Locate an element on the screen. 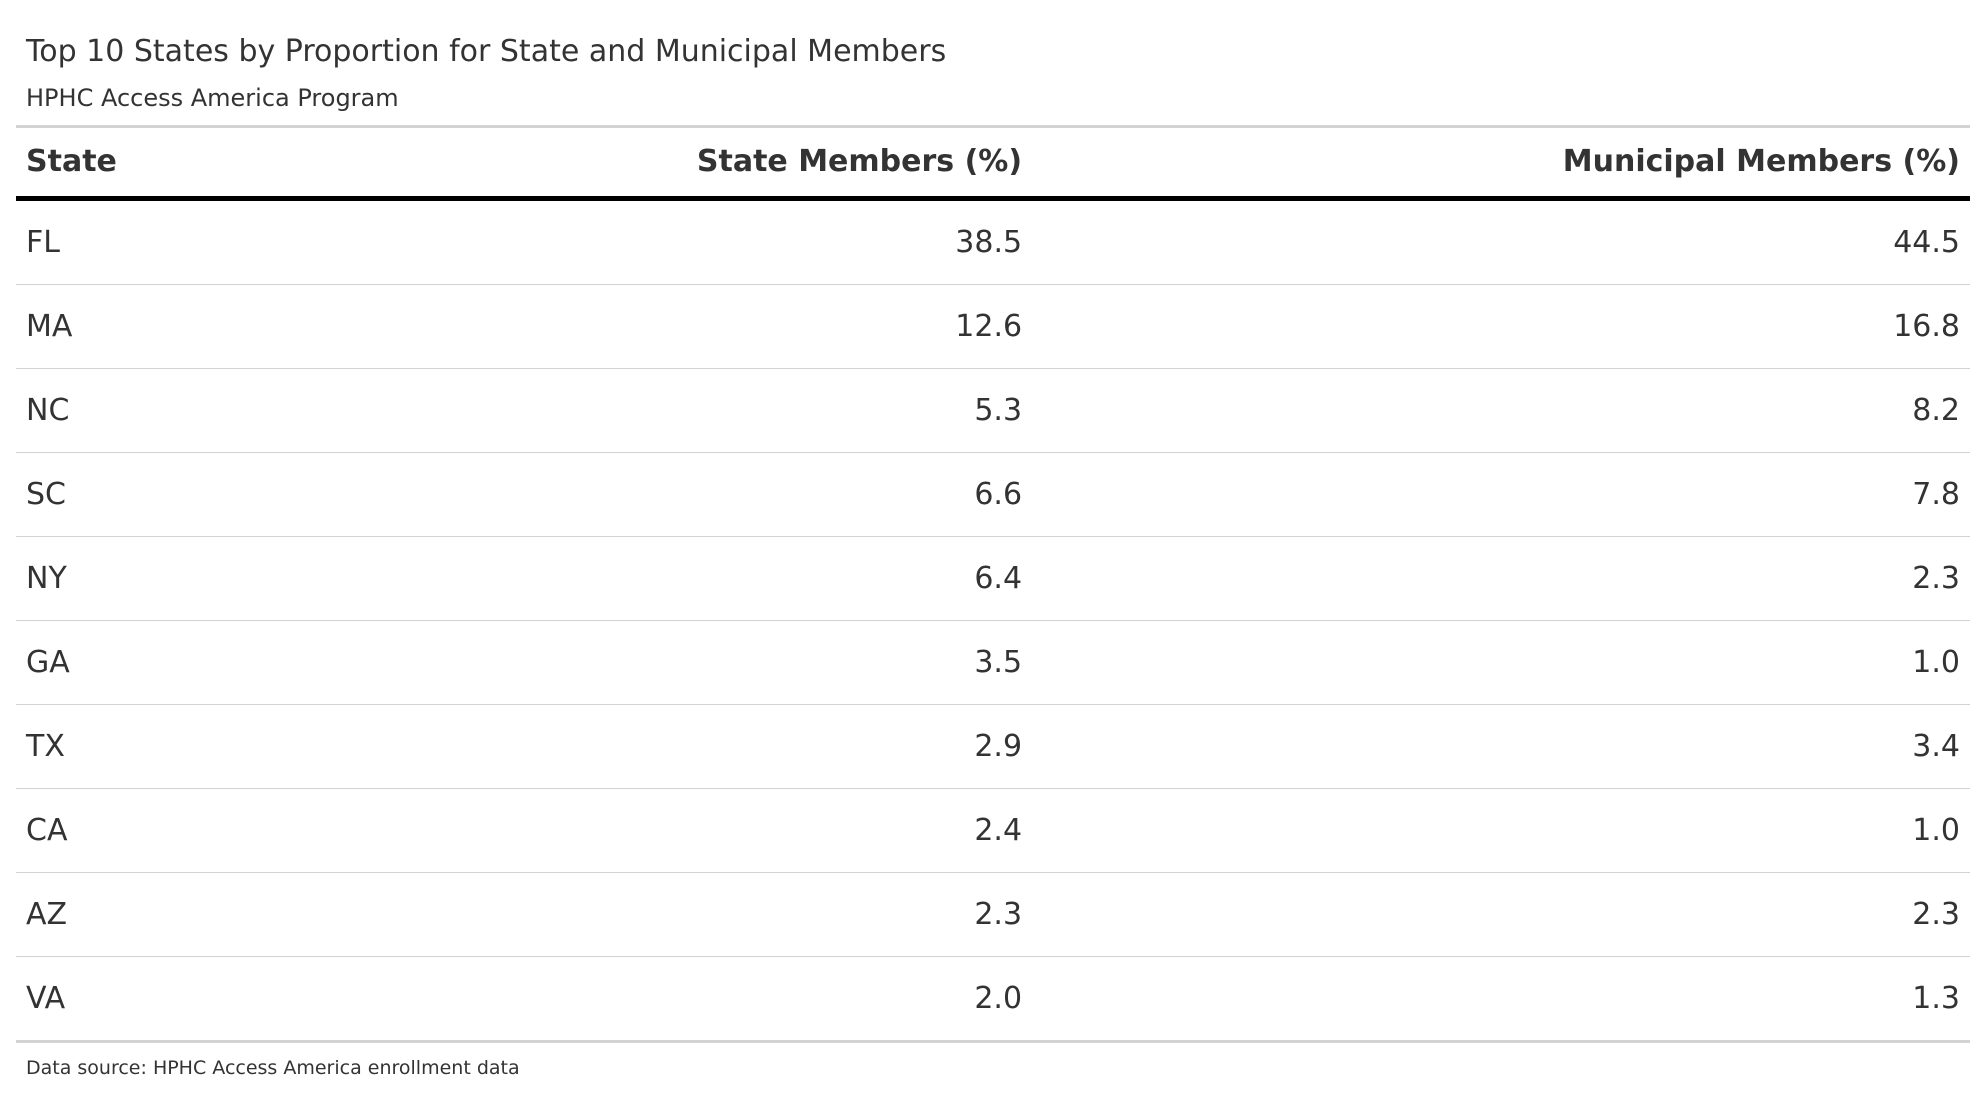 Image resolution: width=1984 pixels, height=1108 pixels. state-cell: AZ is located at coordinates (338, 914).